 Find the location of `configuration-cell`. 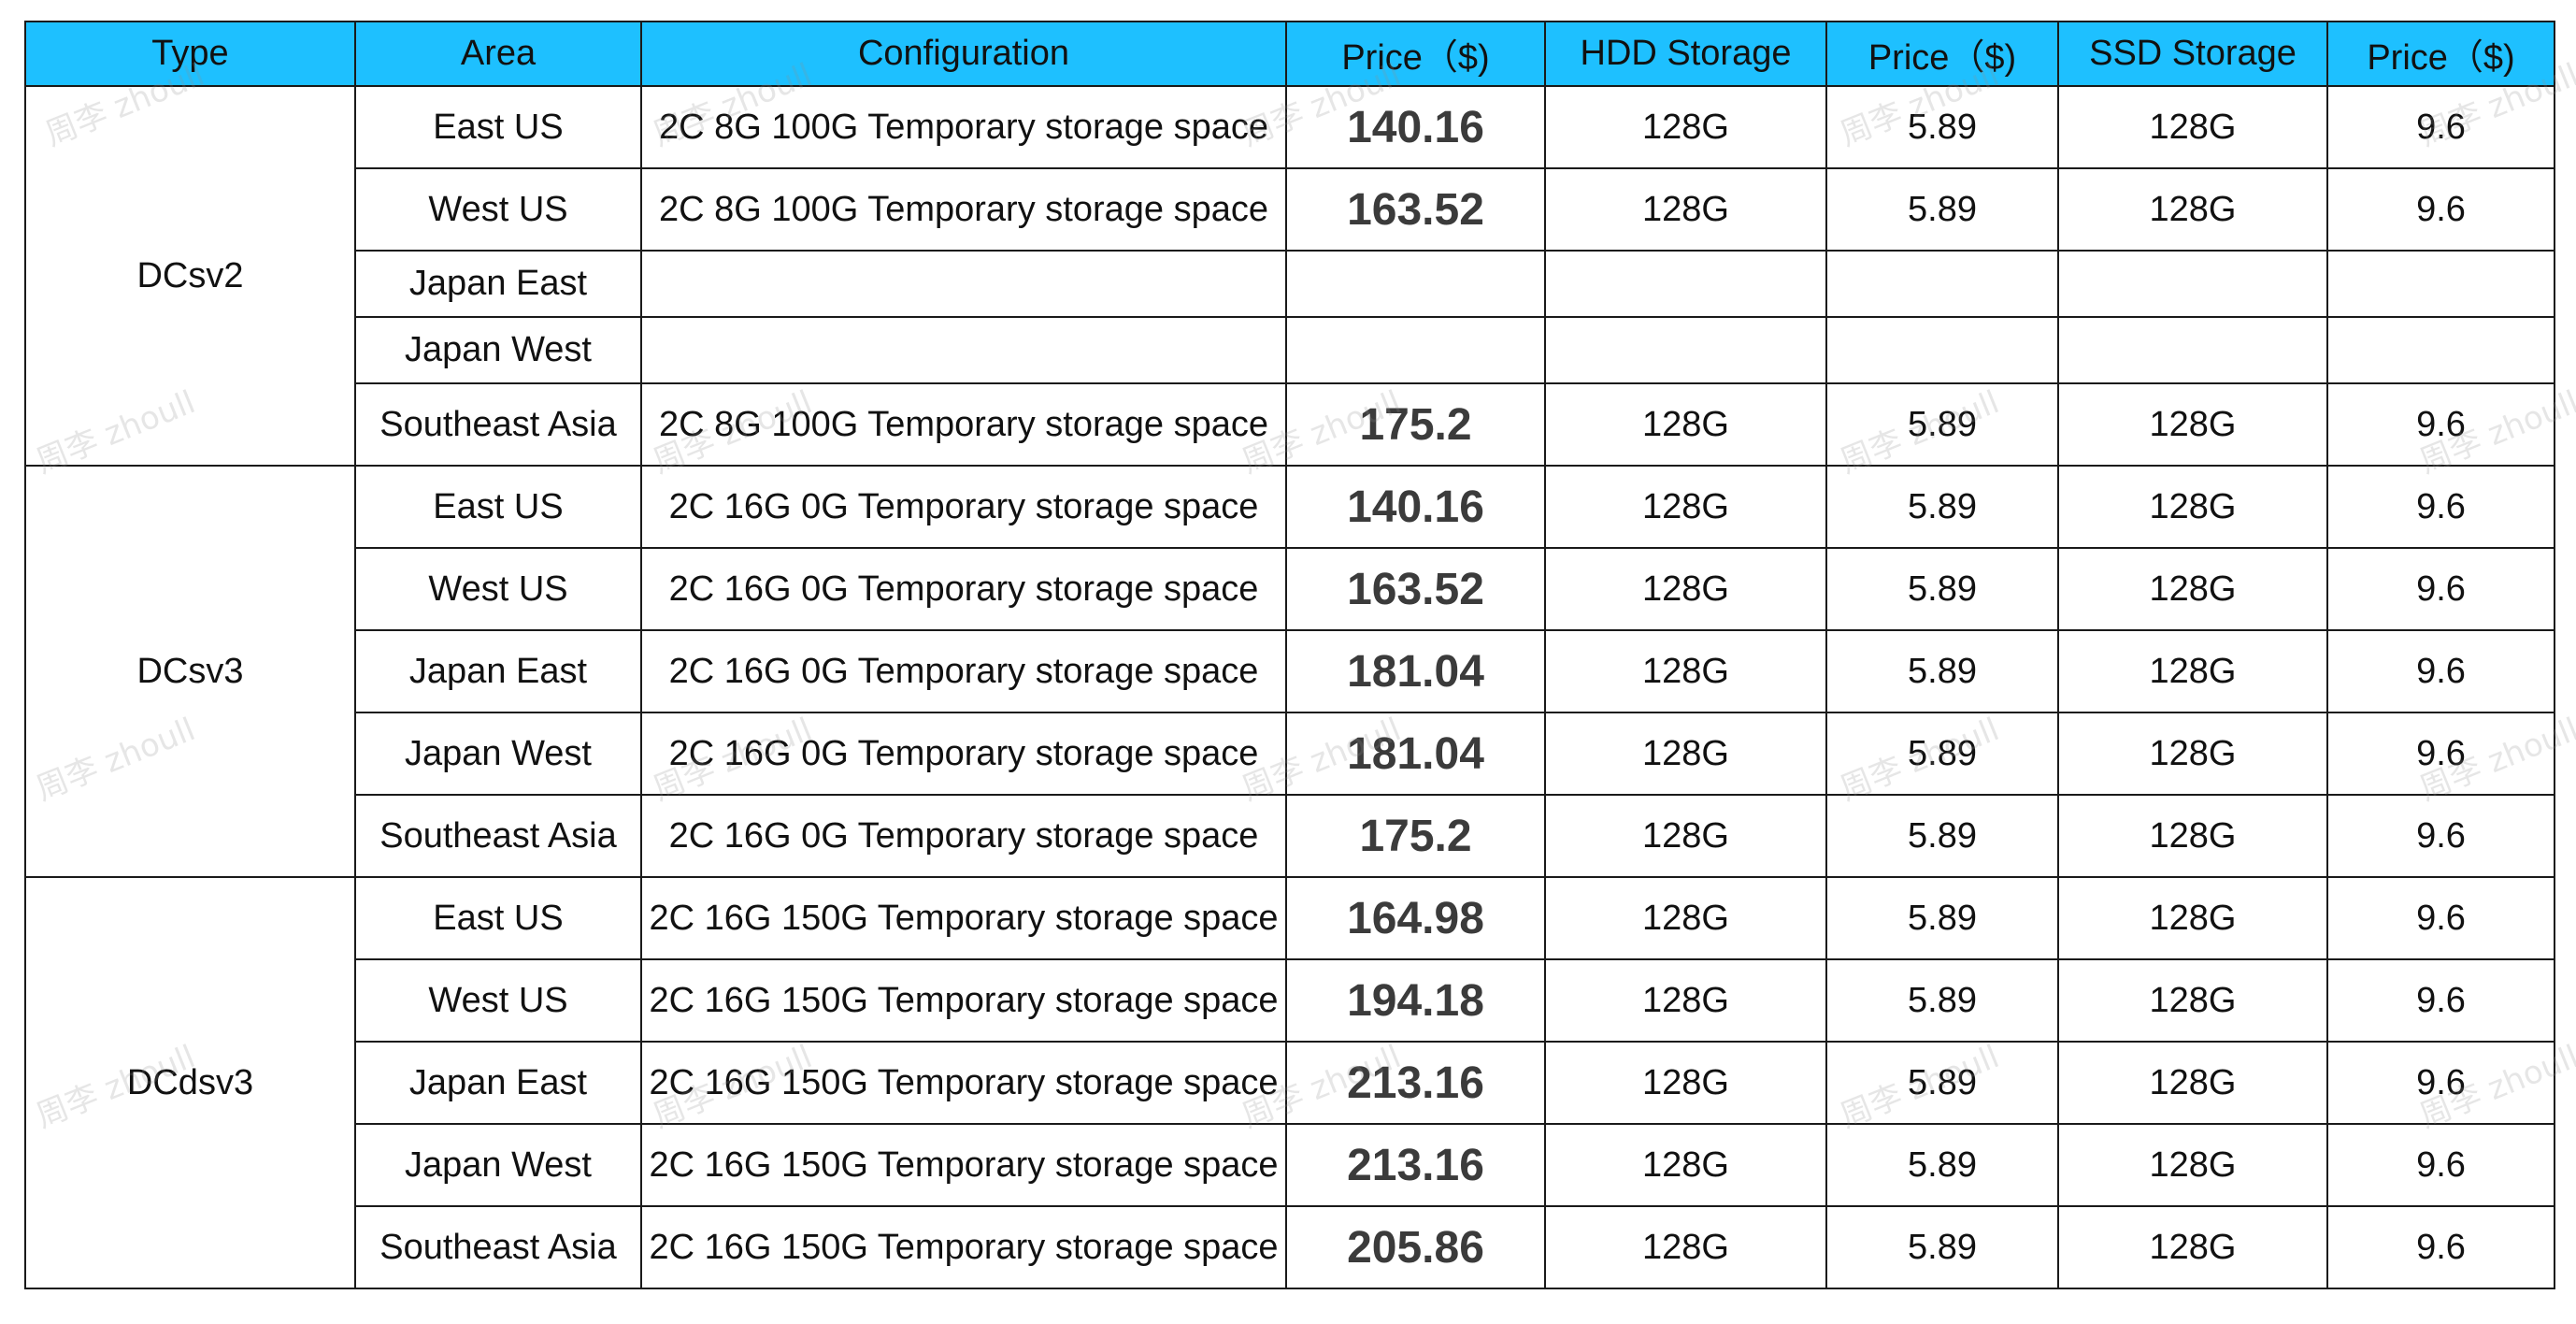

configuration-cell is located at coordinates (964, 350).